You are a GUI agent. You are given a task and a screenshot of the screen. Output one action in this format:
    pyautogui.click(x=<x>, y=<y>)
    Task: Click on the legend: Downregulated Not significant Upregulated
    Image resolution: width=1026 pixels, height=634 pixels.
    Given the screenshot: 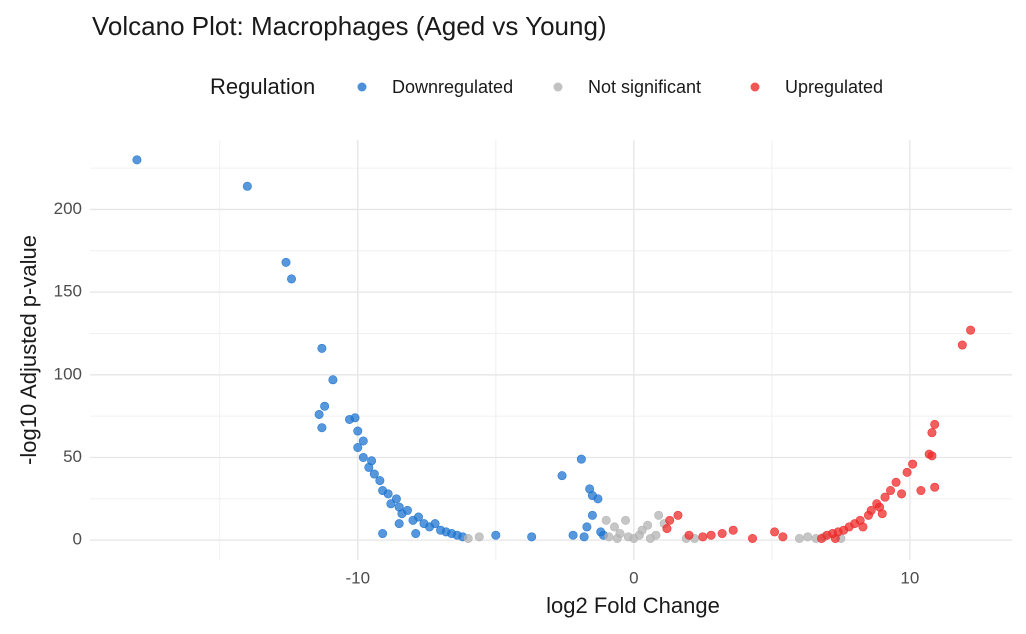 What is the action you would take?
    pyautogui.click(x=620, y=87)
    